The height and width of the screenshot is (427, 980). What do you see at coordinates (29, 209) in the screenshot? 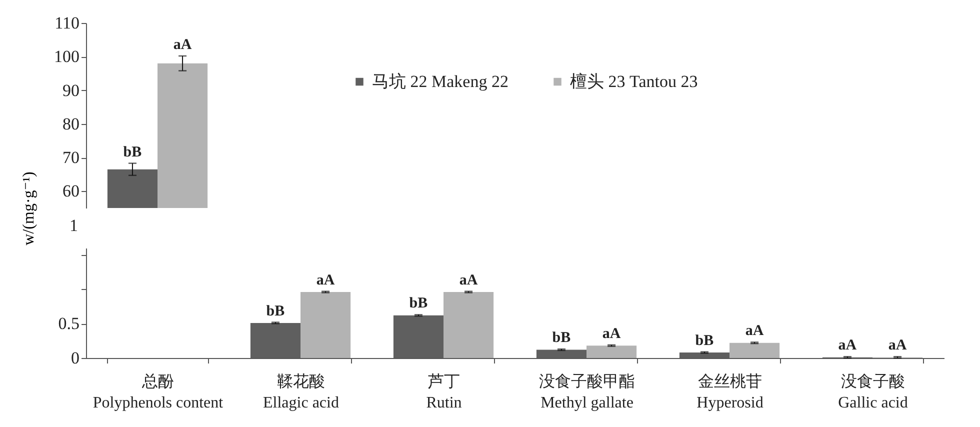
I see `y-axis-title: w/(mg·g⁻¹)` at bounding box center [29, 209].